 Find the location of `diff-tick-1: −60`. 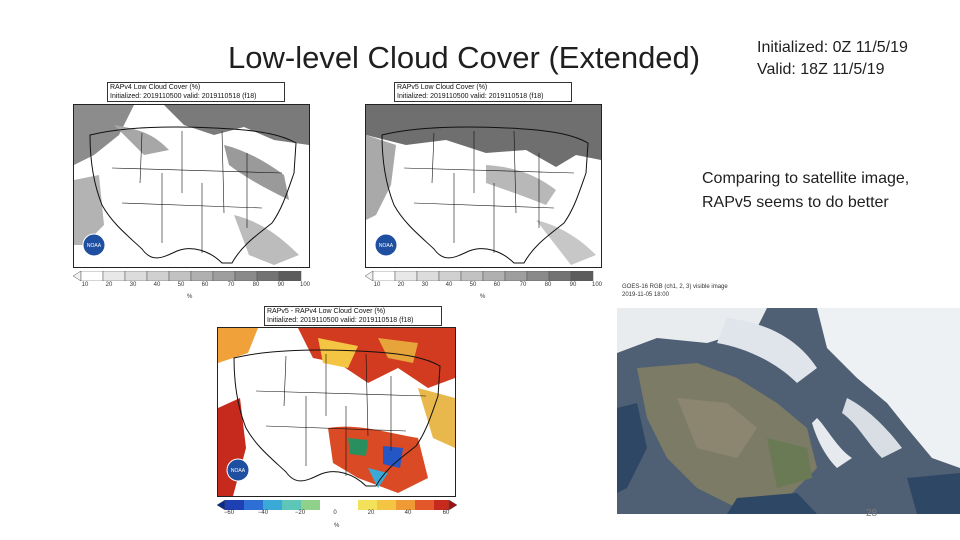

diff-tick-1: −60 is located at coordinates (229, 513).